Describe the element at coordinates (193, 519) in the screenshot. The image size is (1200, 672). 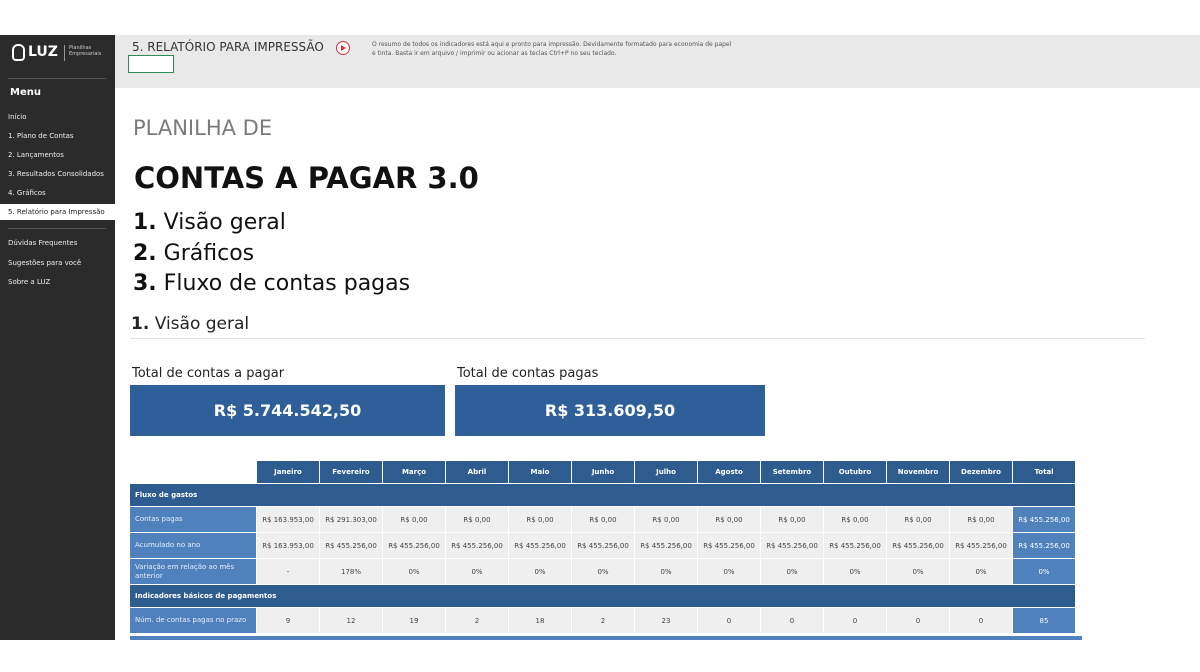
I see `row-label: Contas pagas` at that location.